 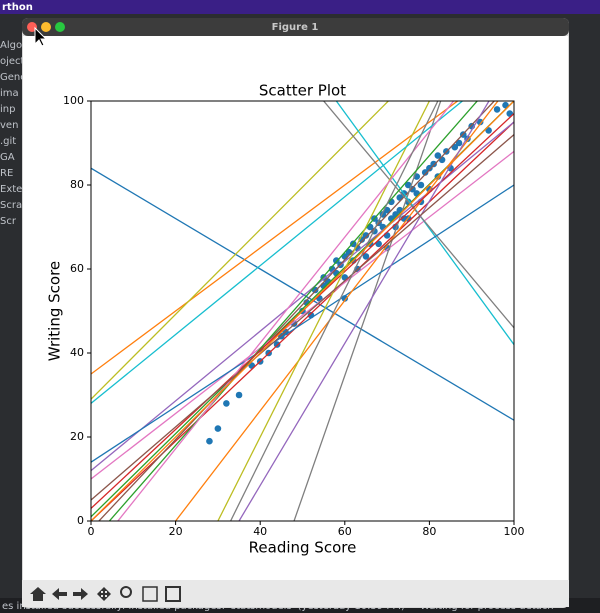 What do you see at coordinates (80, 520) in the screenshot?
I see `y-tick-label: 0` at bounding box center [80, 520].